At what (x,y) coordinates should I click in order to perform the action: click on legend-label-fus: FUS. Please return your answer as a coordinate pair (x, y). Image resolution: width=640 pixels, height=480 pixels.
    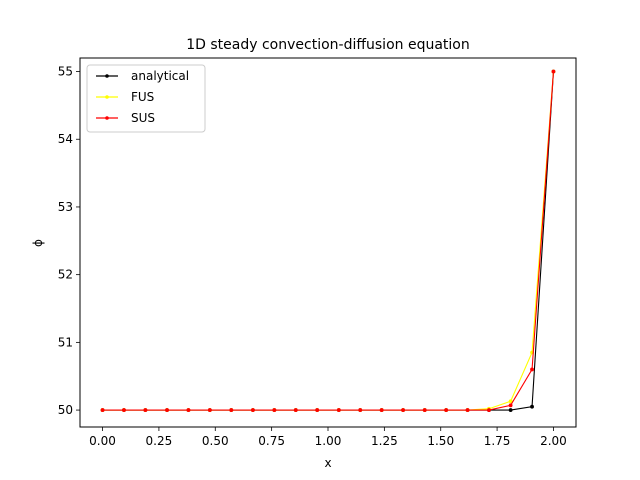
    Looking at the image, I should click on (142, 97).